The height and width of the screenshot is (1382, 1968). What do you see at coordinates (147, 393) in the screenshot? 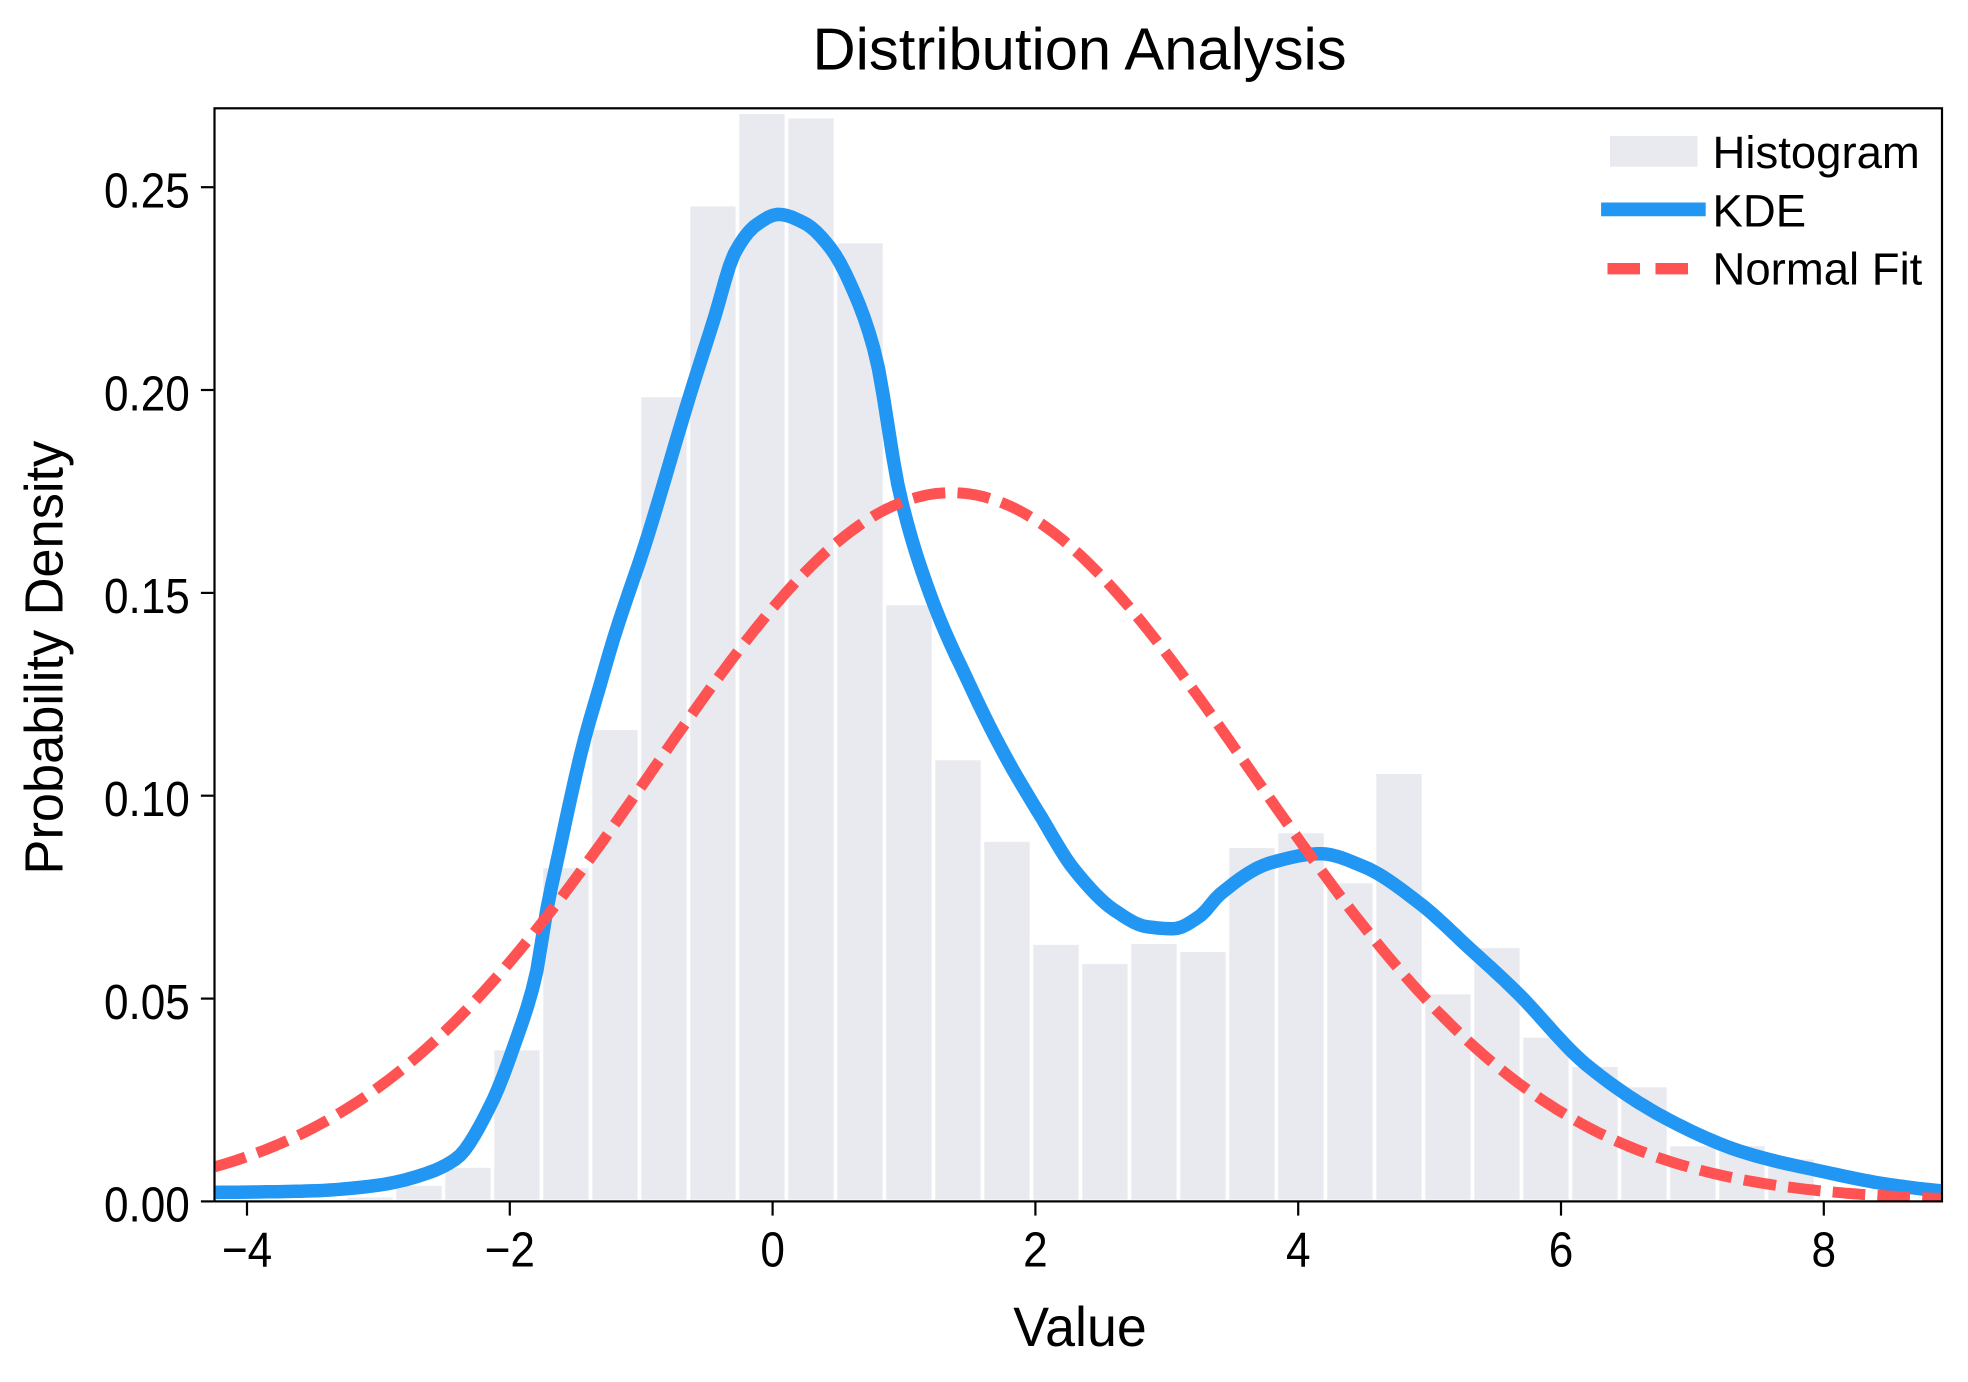
I see `svg-text: 0.20` at bounding box center [147, 393].